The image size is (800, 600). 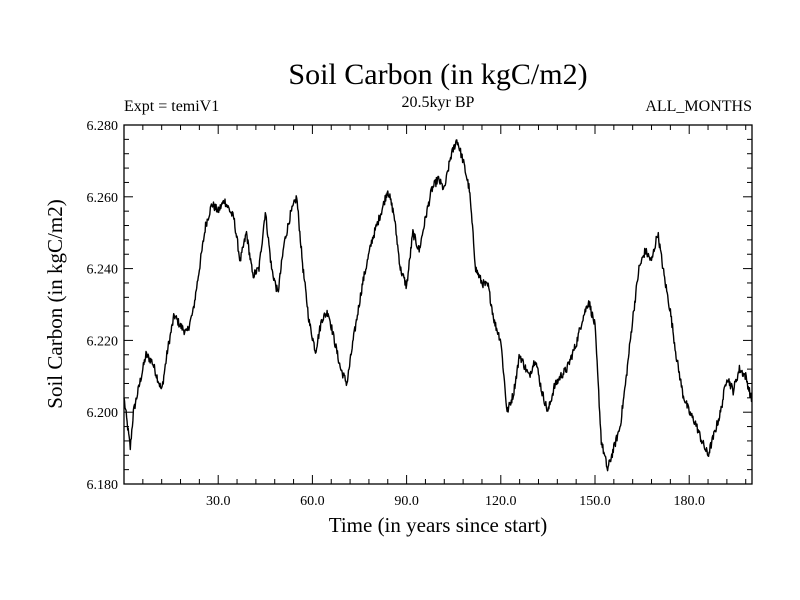 What do you see at coordinates (103, 341) in the screenshot?
I see `y-tick-label: 6.220` at bounding box center [103, 341].